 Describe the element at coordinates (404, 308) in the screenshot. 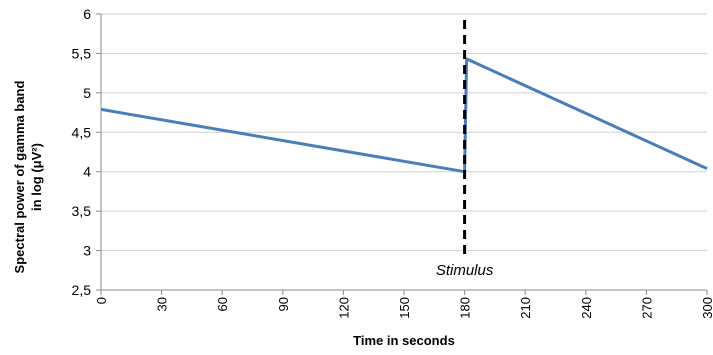

I see `x-tick-label: 150` at that location.